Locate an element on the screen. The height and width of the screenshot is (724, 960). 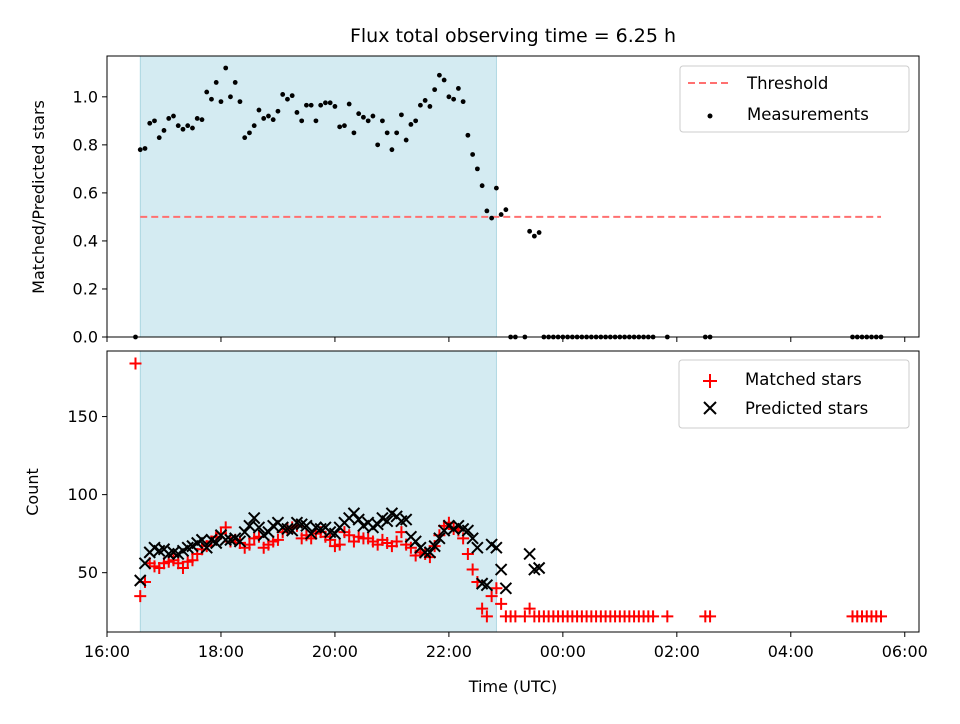
top-legend-box is located at coordinates (794, 99).